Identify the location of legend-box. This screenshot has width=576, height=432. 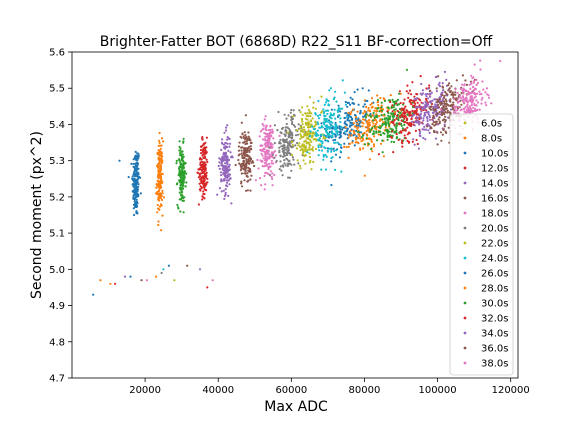
(481, 244).